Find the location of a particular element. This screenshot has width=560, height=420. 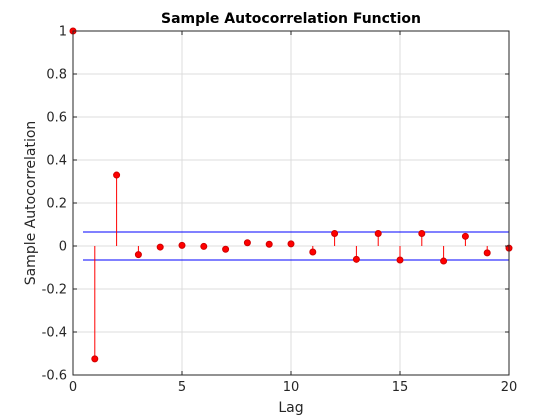

x-tick-label: 5 is located at coordinates (182, 387).